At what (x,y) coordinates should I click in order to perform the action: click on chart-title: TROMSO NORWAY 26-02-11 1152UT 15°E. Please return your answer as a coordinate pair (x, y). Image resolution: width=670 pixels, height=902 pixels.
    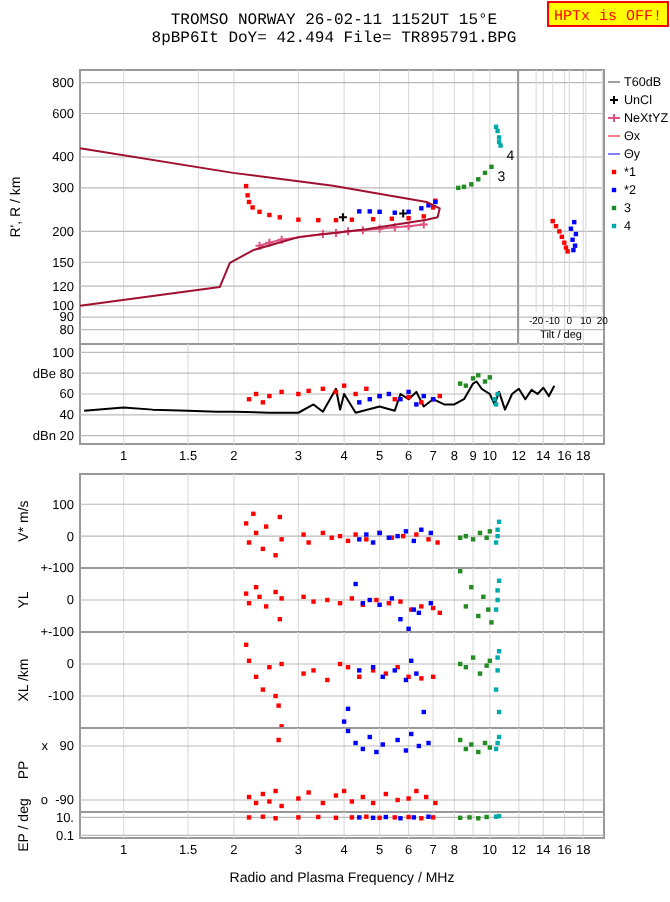
    Looking at the image, I should click on (334, 21).